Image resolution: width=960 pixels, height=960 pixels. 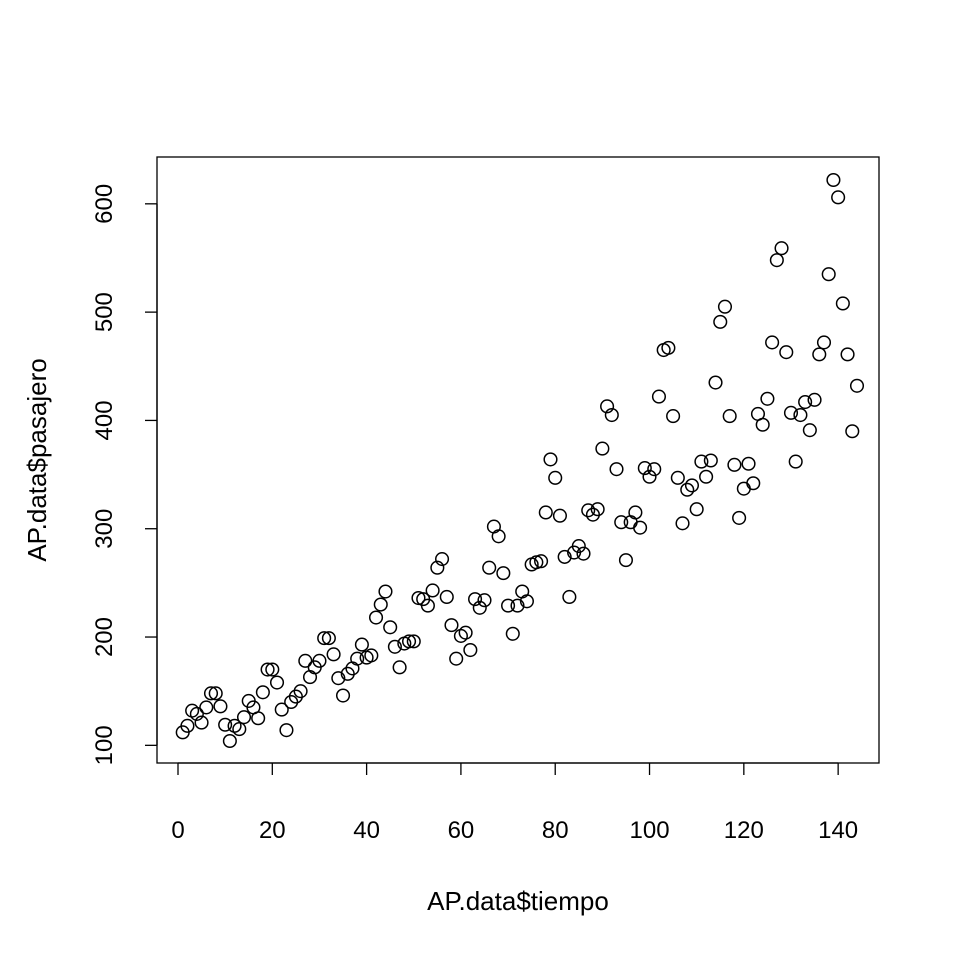 What do you see at coordinates (555, 830) in the screenshot?
I see `x-tick-label: 80` at bounding box center [555, 830].